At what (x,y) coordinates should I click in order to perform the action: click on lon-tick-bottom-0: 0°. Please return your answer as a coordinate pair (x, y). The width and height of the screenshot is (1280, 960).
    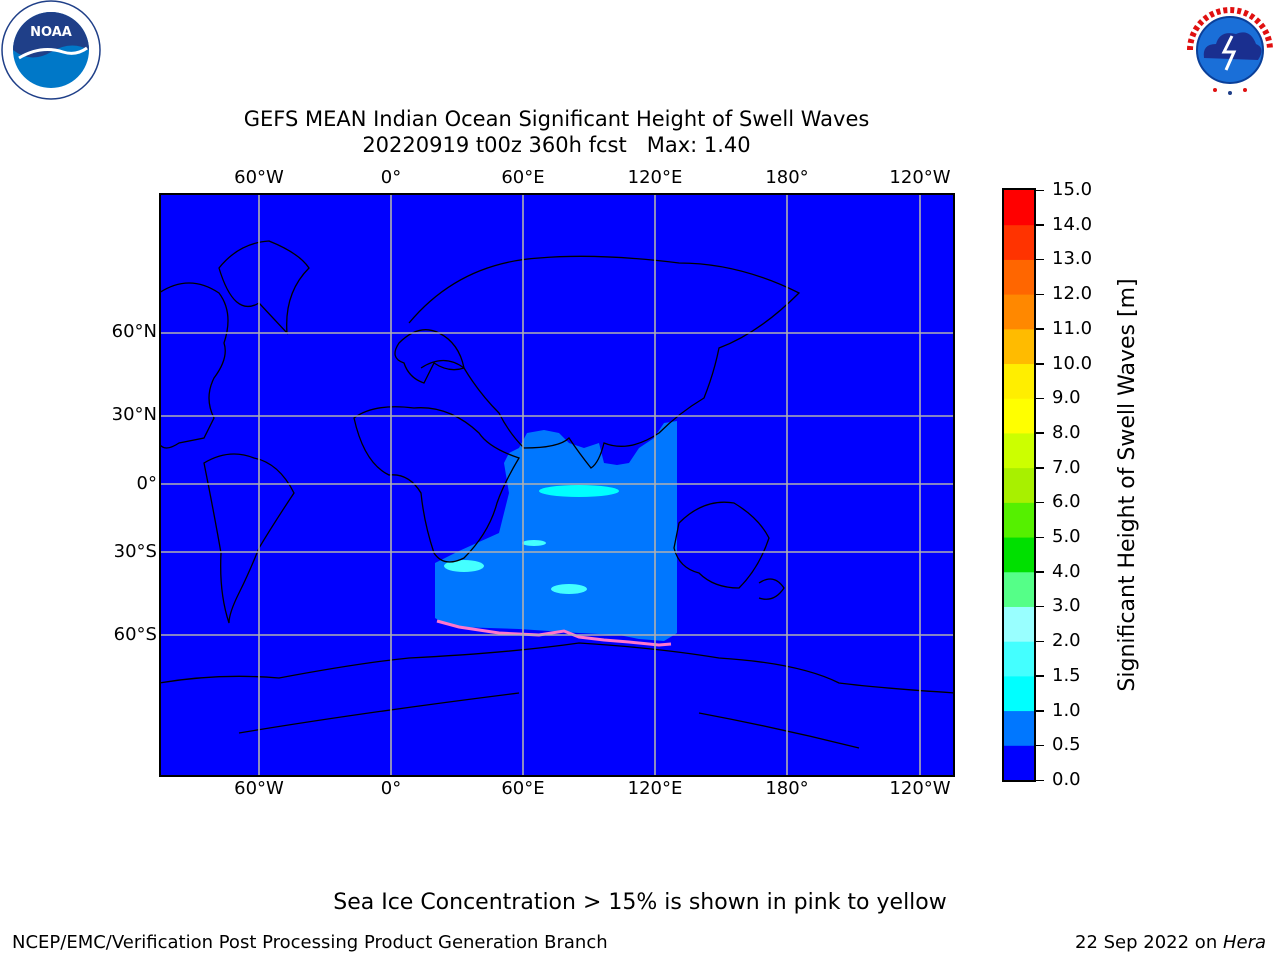
    Looking at the image, I should click on (391, 788).